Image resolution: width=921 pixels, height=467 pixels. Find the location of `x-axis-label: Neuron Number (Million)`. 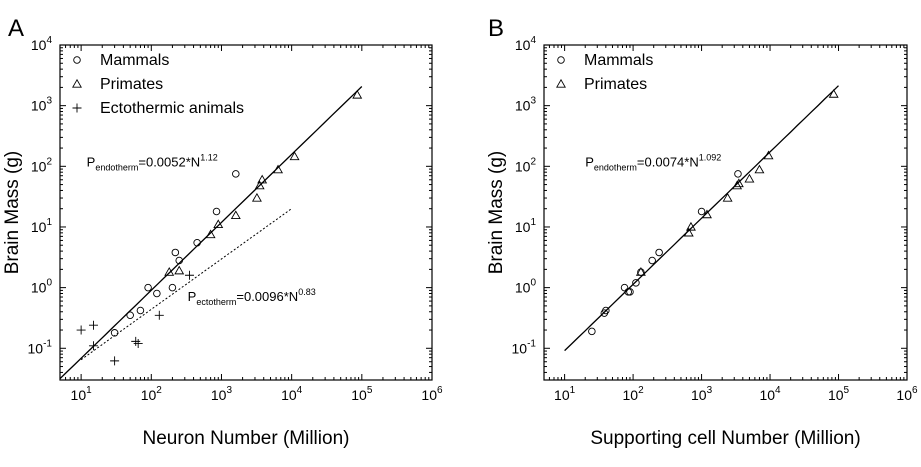

x-axis-label: Neuron Number (Million) is located at coordinates (246, 438).